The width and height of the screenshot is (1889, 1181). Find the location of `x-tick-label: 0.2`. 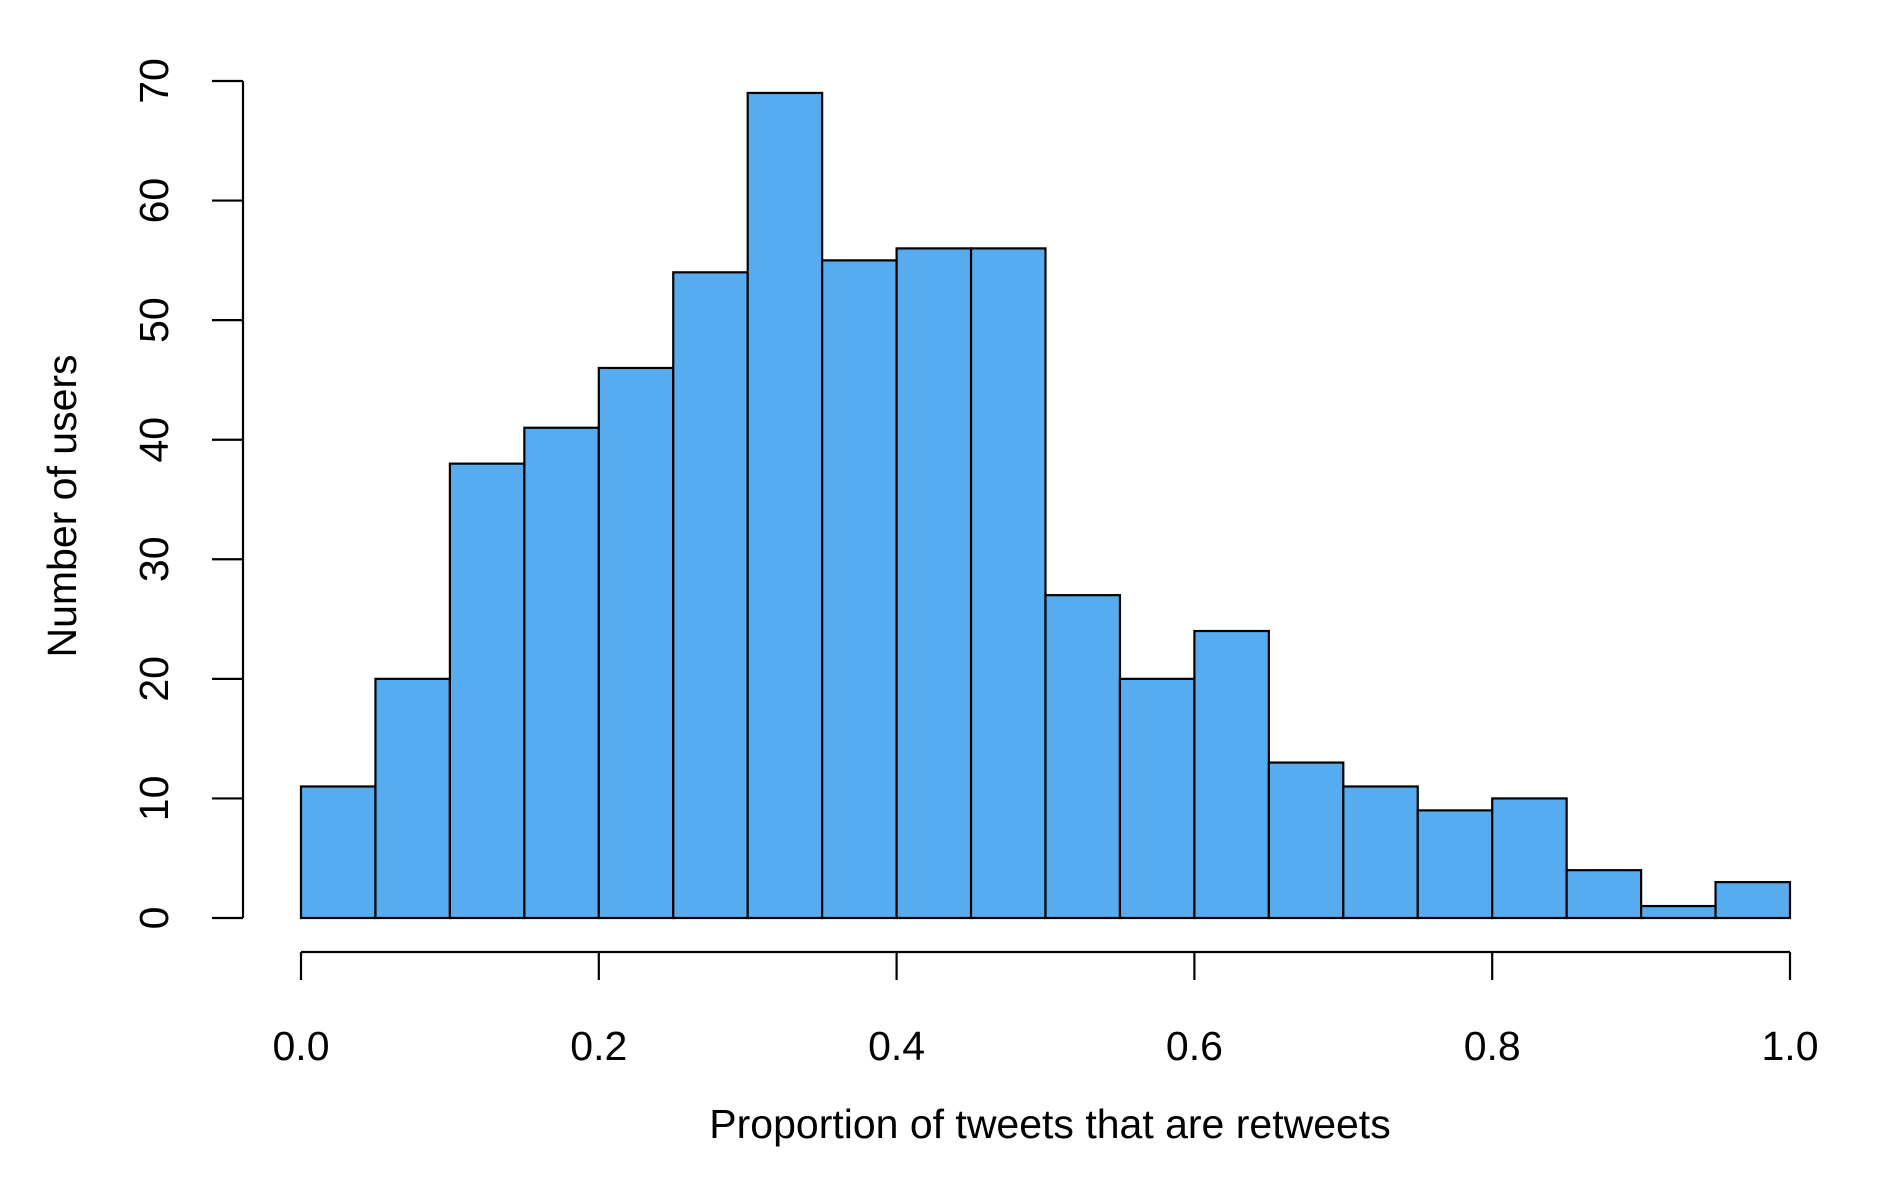

x-tick-label: 0.2 is located at coordinates (598, 1046).